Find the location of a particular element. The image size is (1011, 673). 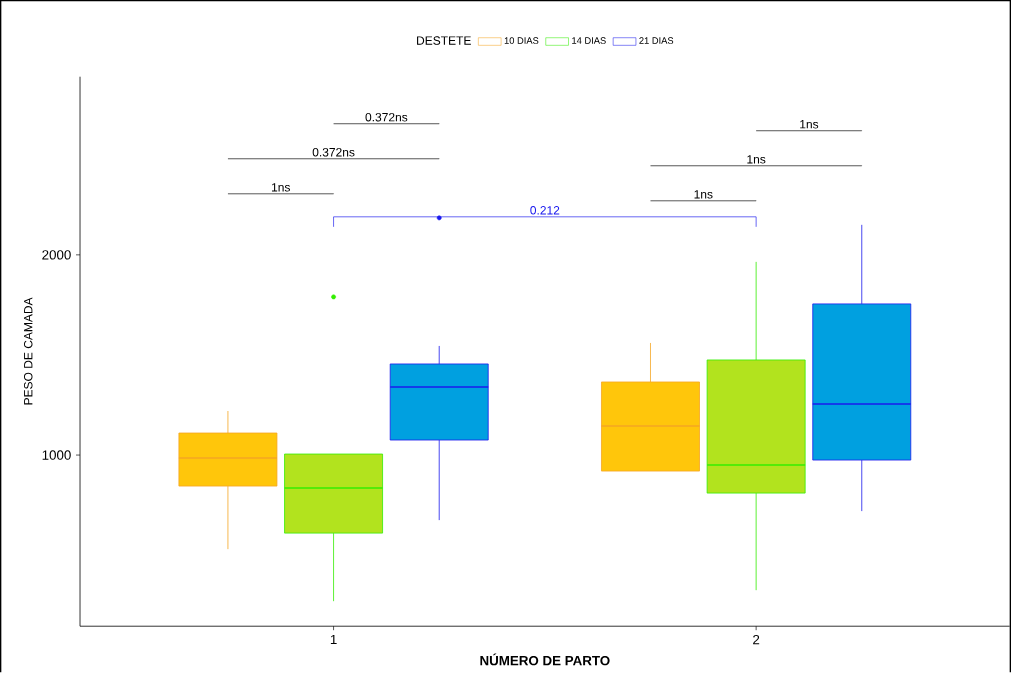

legend-label: 10 DIAS is located at coordinates (521, 40).